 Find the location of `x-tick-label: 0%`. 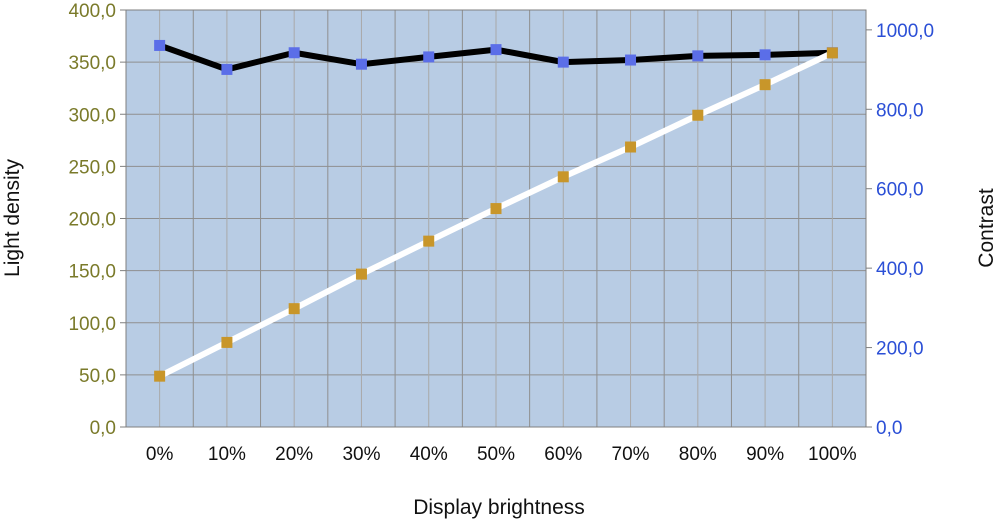

x-tick-label: 0% is located at coordinates (160, 454).